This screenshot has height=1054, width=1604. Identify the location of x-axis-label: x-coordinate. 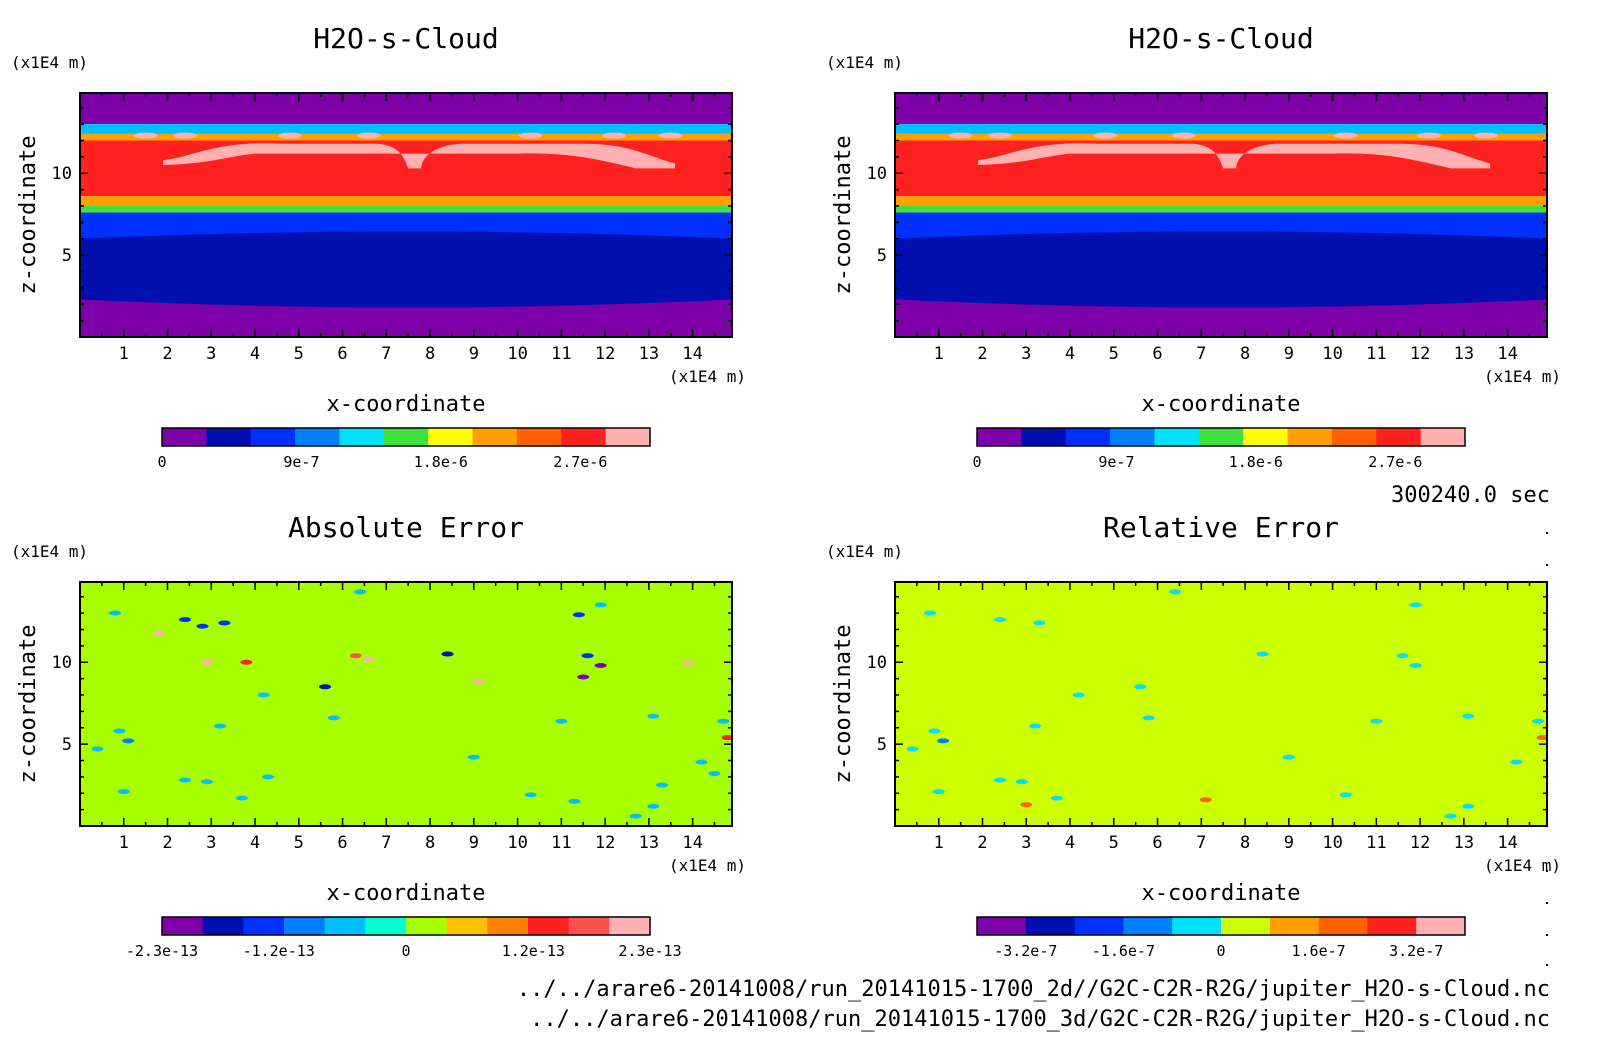
(1221, 893).